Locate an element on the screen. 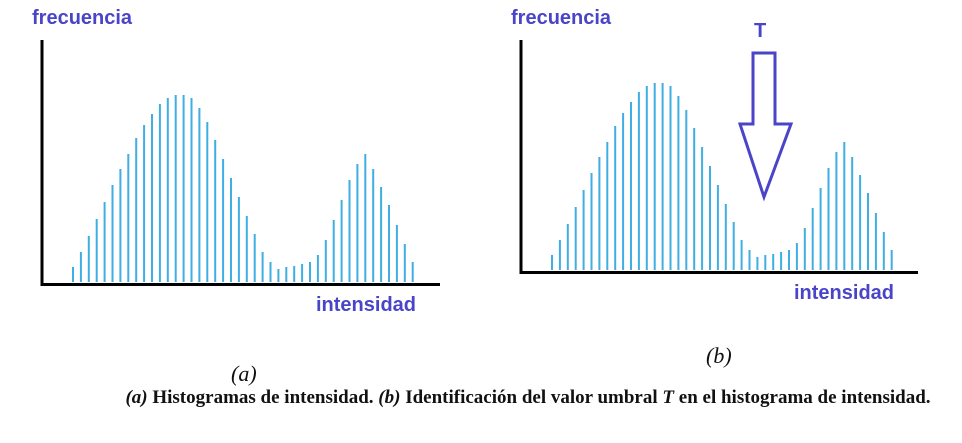 This screenshot has height=443, width=962. caption-tag-b: (b) is located at coordinates (389, 397).